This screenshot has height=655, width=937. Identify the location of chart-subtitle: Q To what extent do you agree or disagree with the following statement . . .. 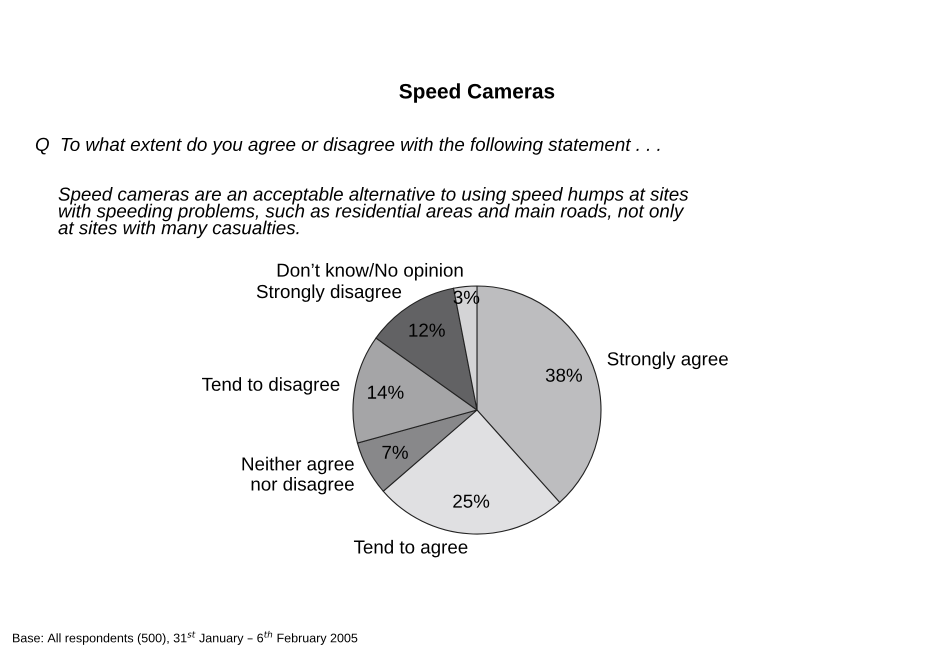
(348, 146).